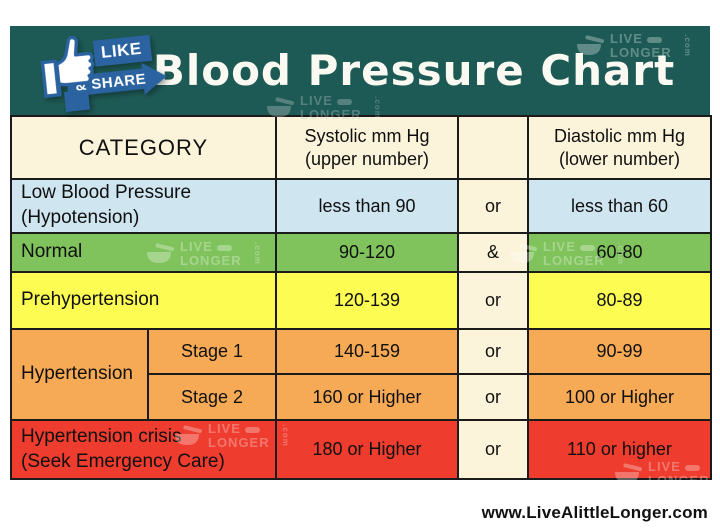  What do you see at coordinates (414, 70) in the screenshot?
I see `page-title: Blood Pressure Chart` at bounding box center [414, 70].